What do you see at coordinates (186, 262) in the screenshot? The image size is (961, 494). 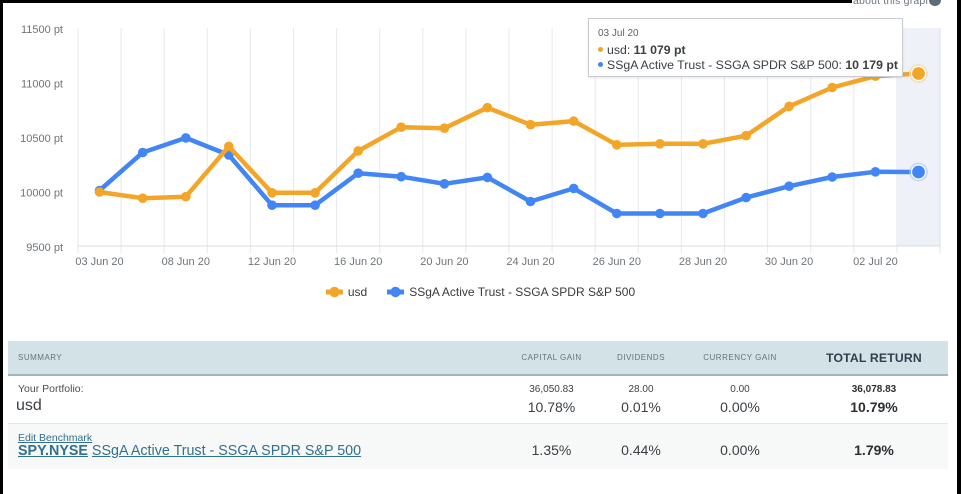 I see `svg-text: 08 Jun 20` at bounding box center [186, 262].